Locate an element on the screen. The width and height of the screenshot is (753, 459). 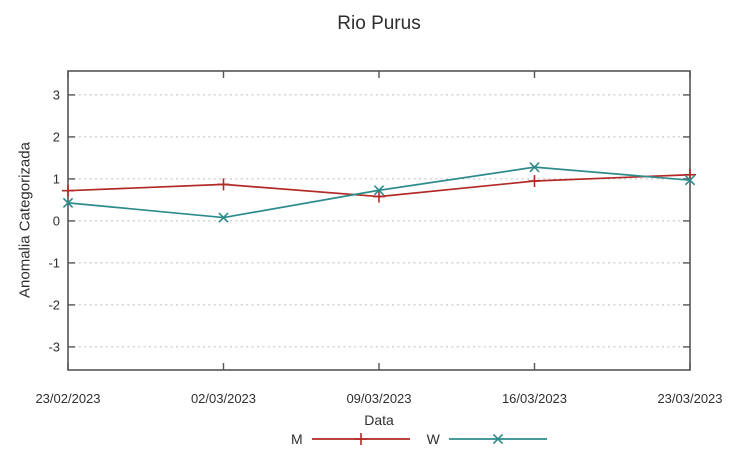
chart-title: Rio Purus is located at coordinates (379, 23).